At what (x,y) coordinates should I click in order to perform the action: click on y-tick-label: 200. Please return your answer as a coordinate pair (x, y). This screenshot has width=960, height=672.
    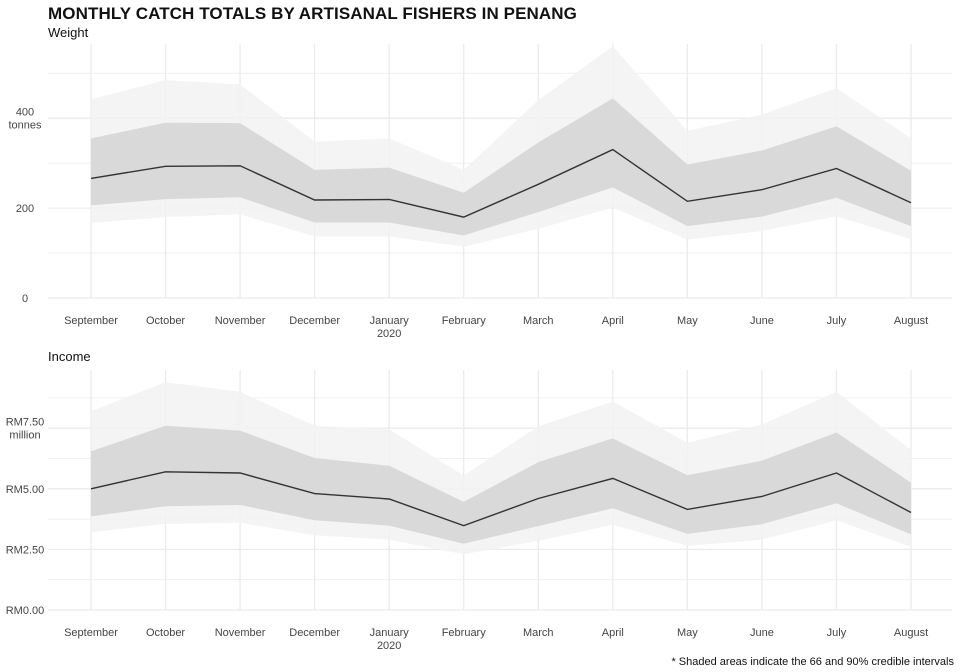
    Looking at the image, I should click on (25, 209).